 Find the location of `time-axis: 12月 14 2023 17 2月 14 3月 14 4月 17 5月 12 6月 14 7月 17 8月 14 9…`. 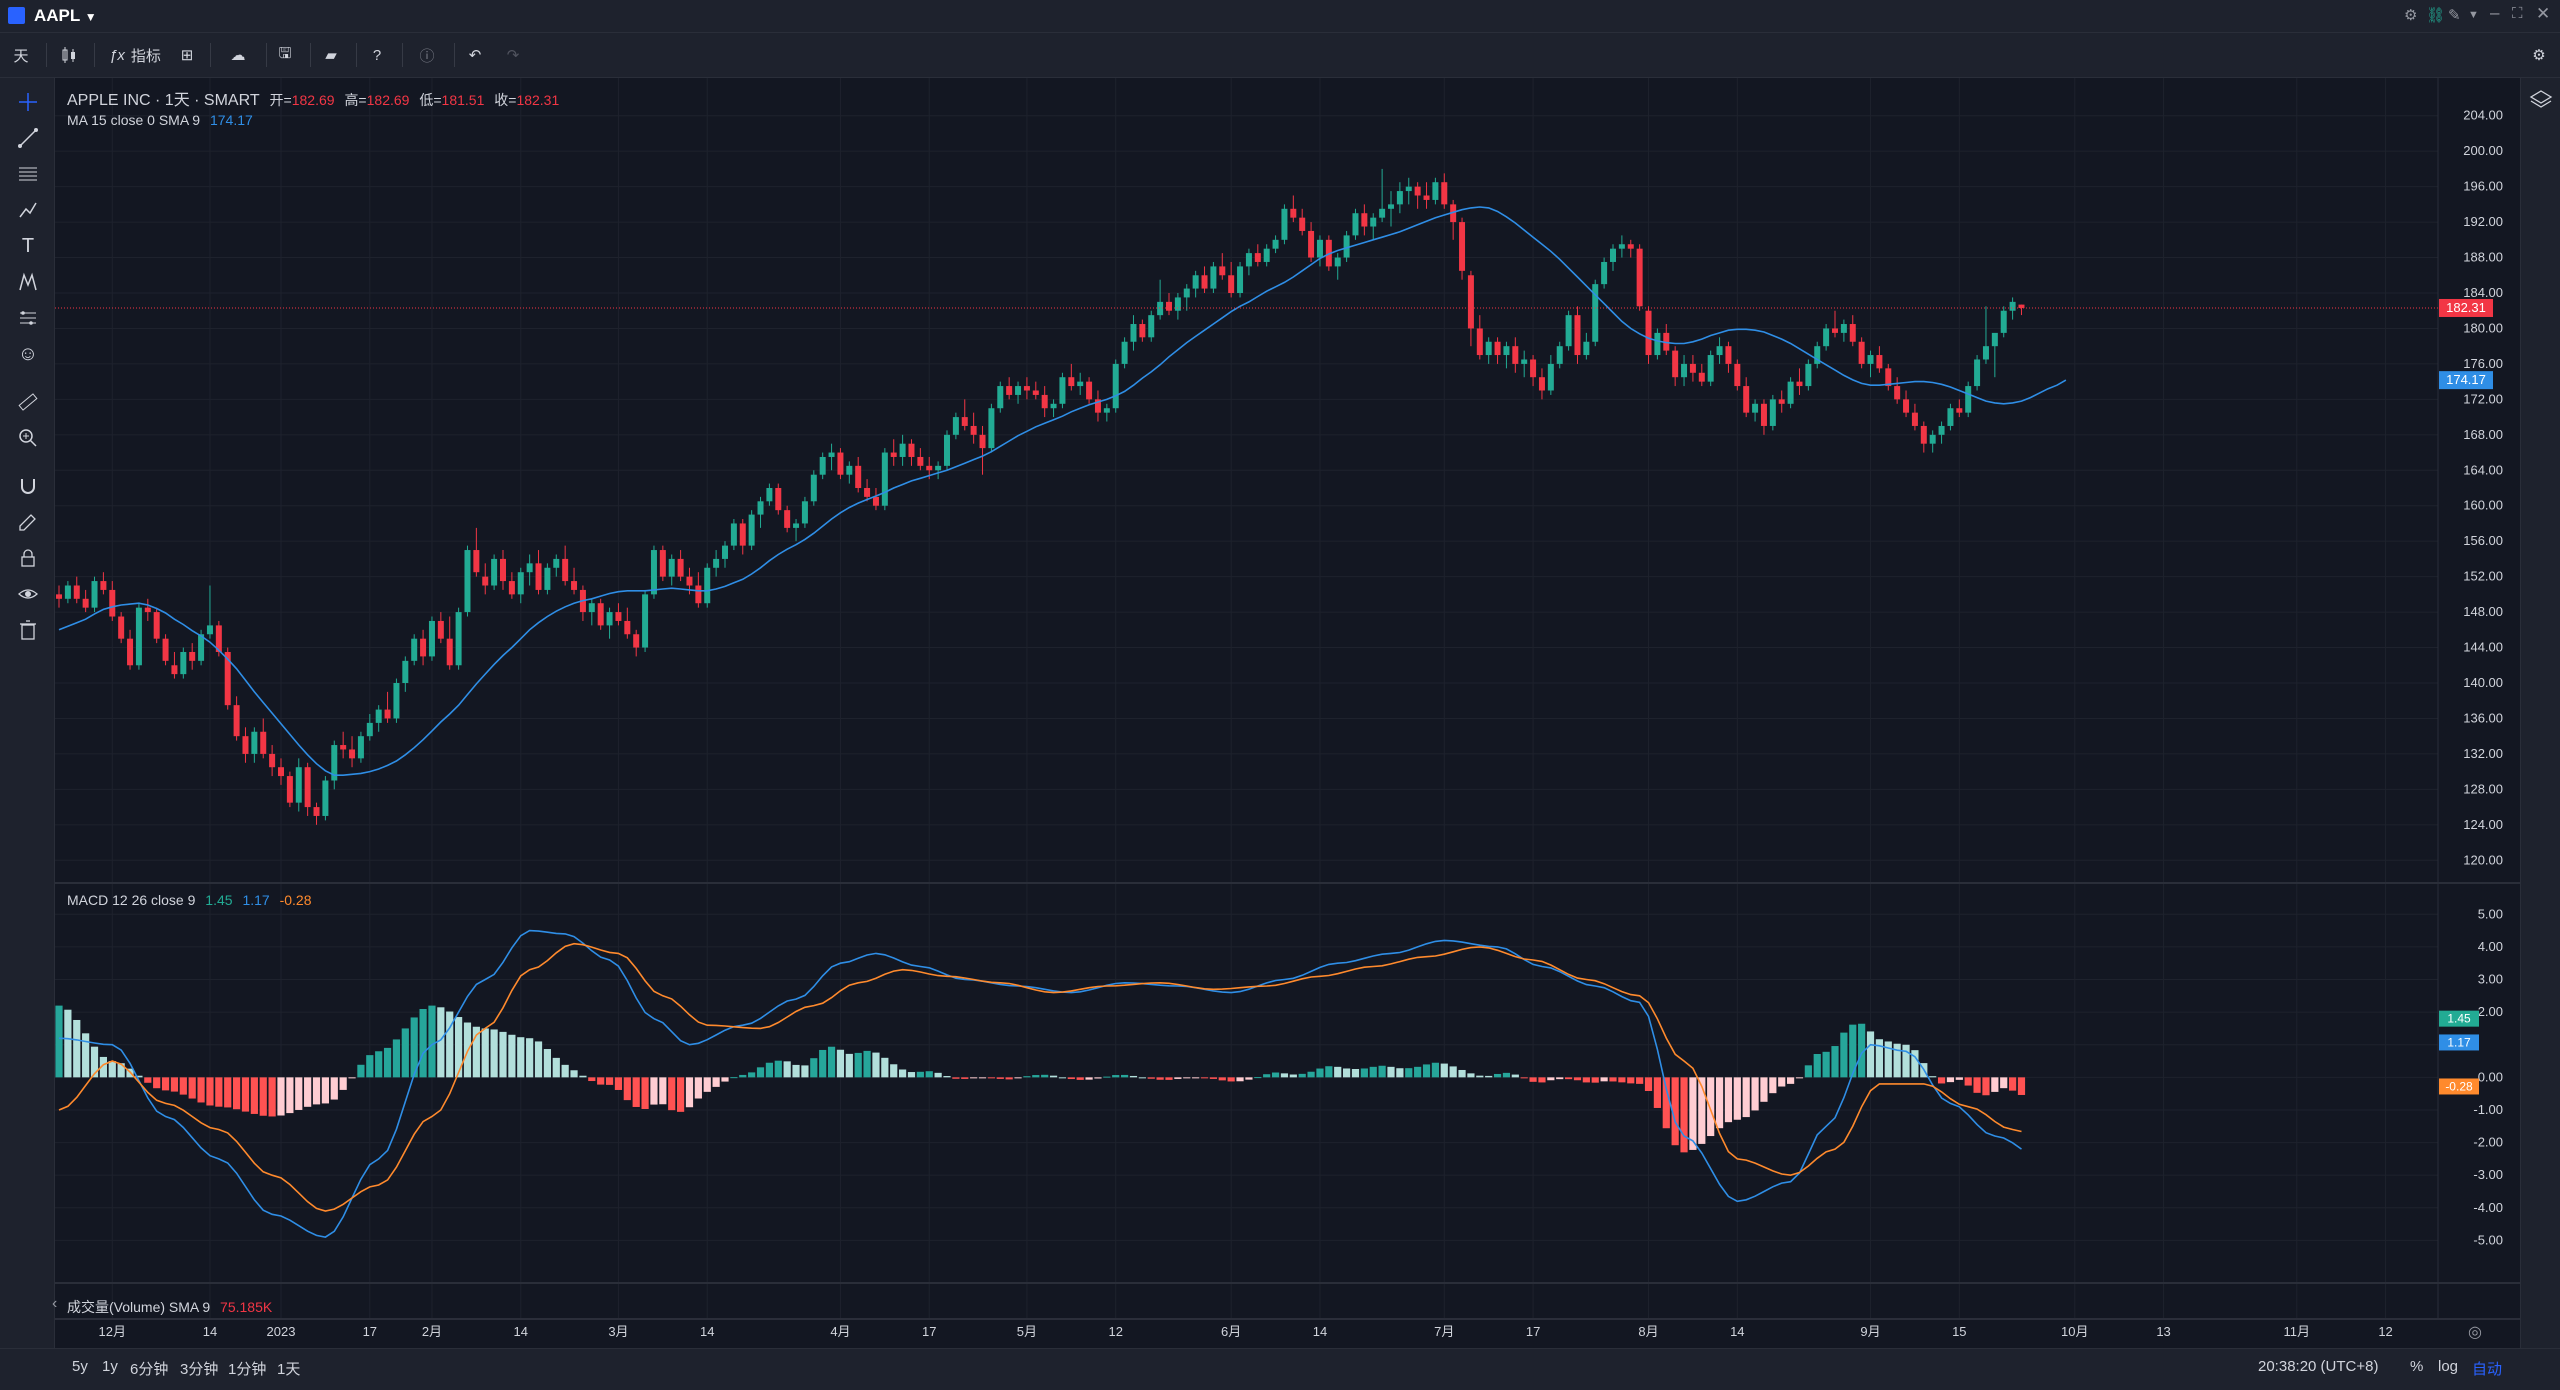

time-axis: 12月 14 2023 17 2月 14 3月 14 4月 17 5月 12 6月 14 7月 17 8月 14 9… is located at coordinates (1246, 1331).